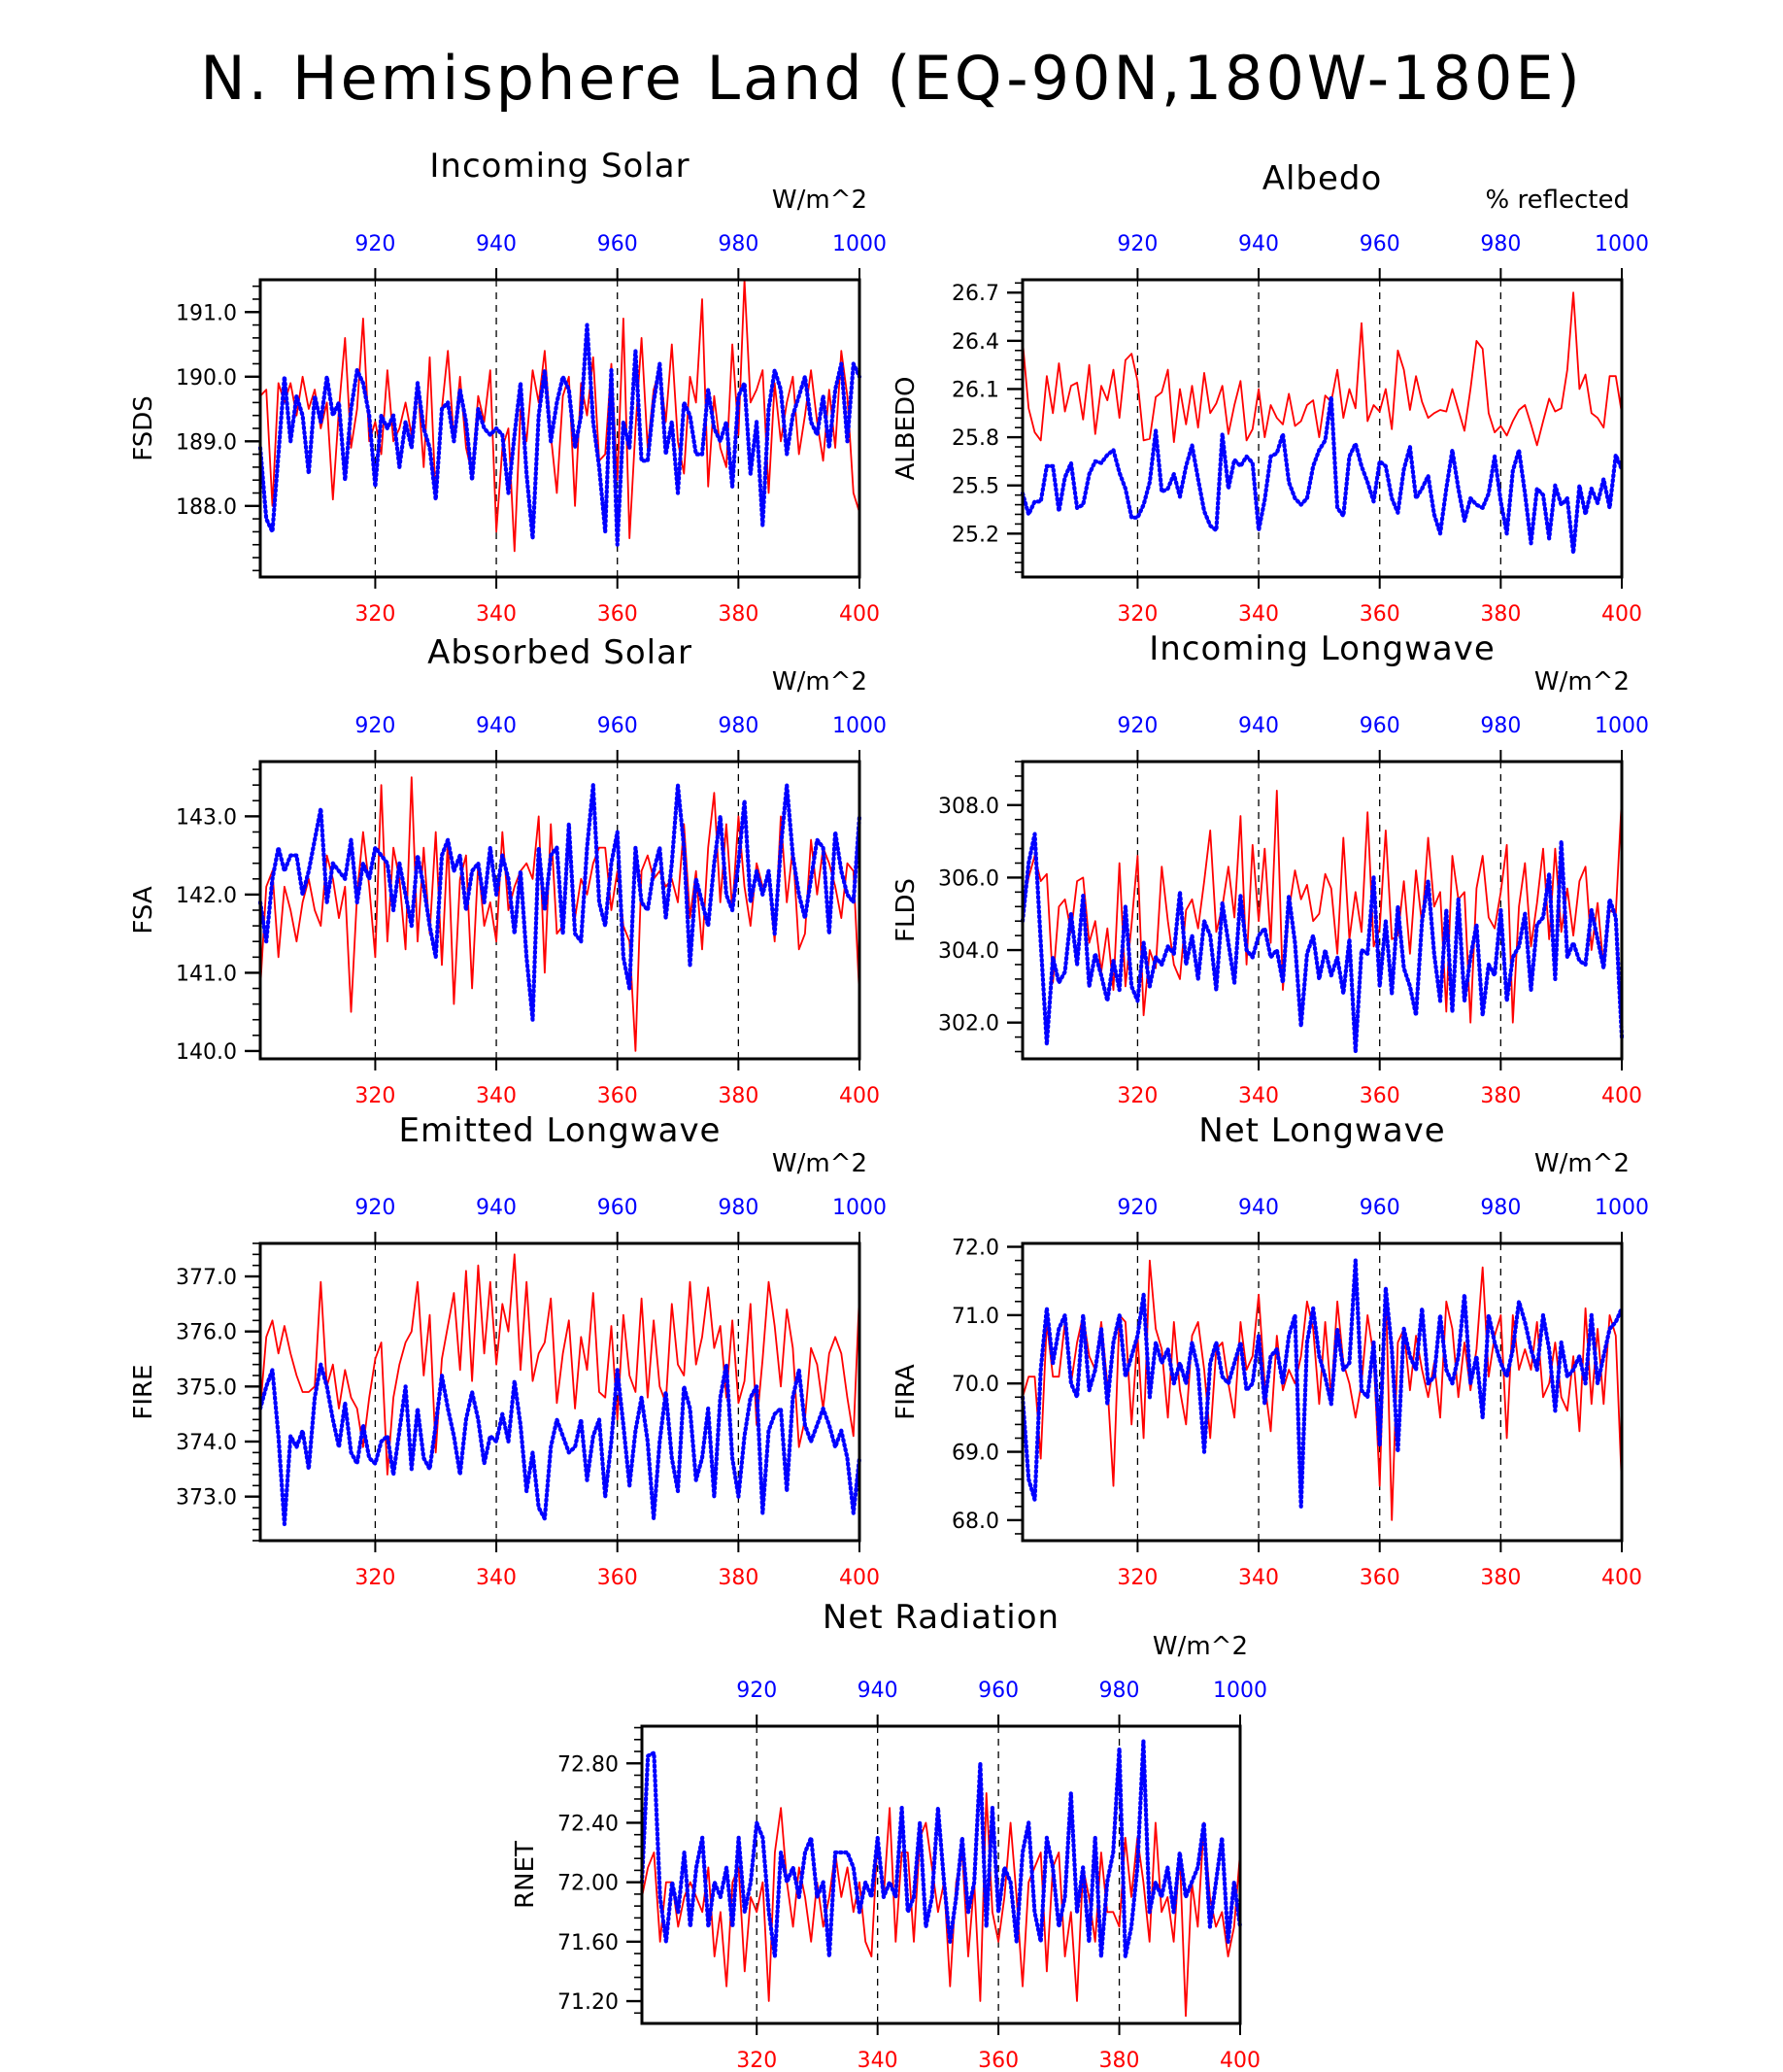 The width and height of the screenshot is (1783, 2072). Describe the element at coordinates (560, 1130) in the screenshot. I see `panel-title: Emitted Longwave` at that location.